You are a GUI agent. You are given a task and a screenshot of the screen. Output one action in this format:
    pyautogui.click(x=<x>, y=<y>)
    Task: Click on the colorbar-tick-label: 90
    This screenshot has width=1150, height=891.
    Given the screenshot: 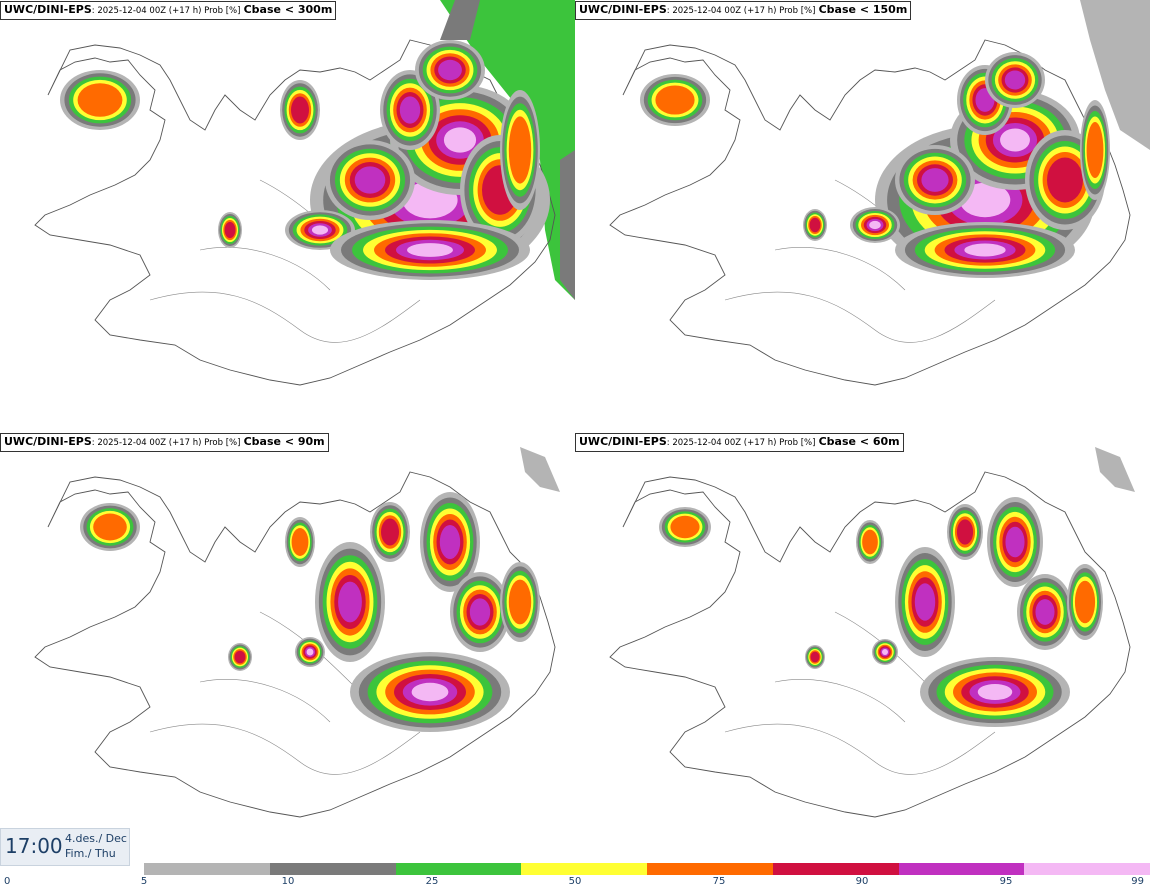 What is the action you would take?
    pyautogui.click(x=862, y=881)
    